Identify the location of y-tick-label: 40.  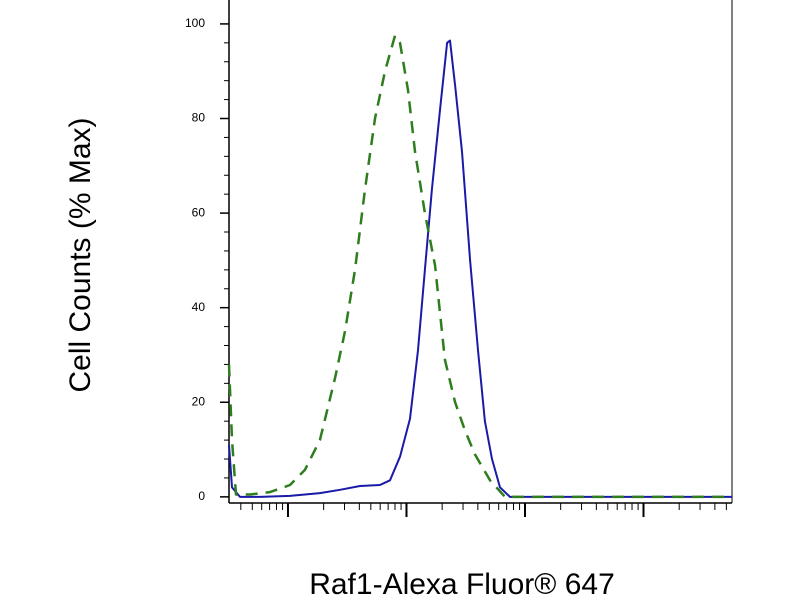
(199, 307).